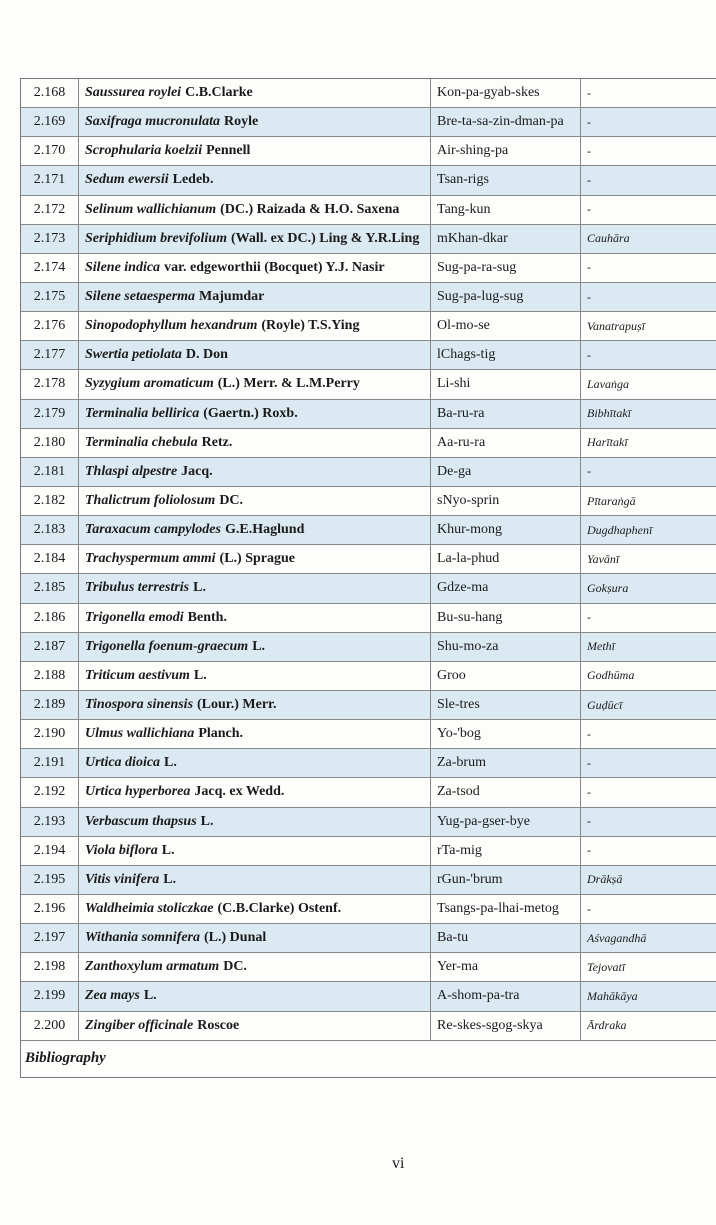 Image resolution: width=716 pixels, height=1225 pixels. What do you see at coordinates (255, 617) in the screenshot?
I see `botanical-name: Trigonella emodi Benth.` at bounding box center [255, 617].